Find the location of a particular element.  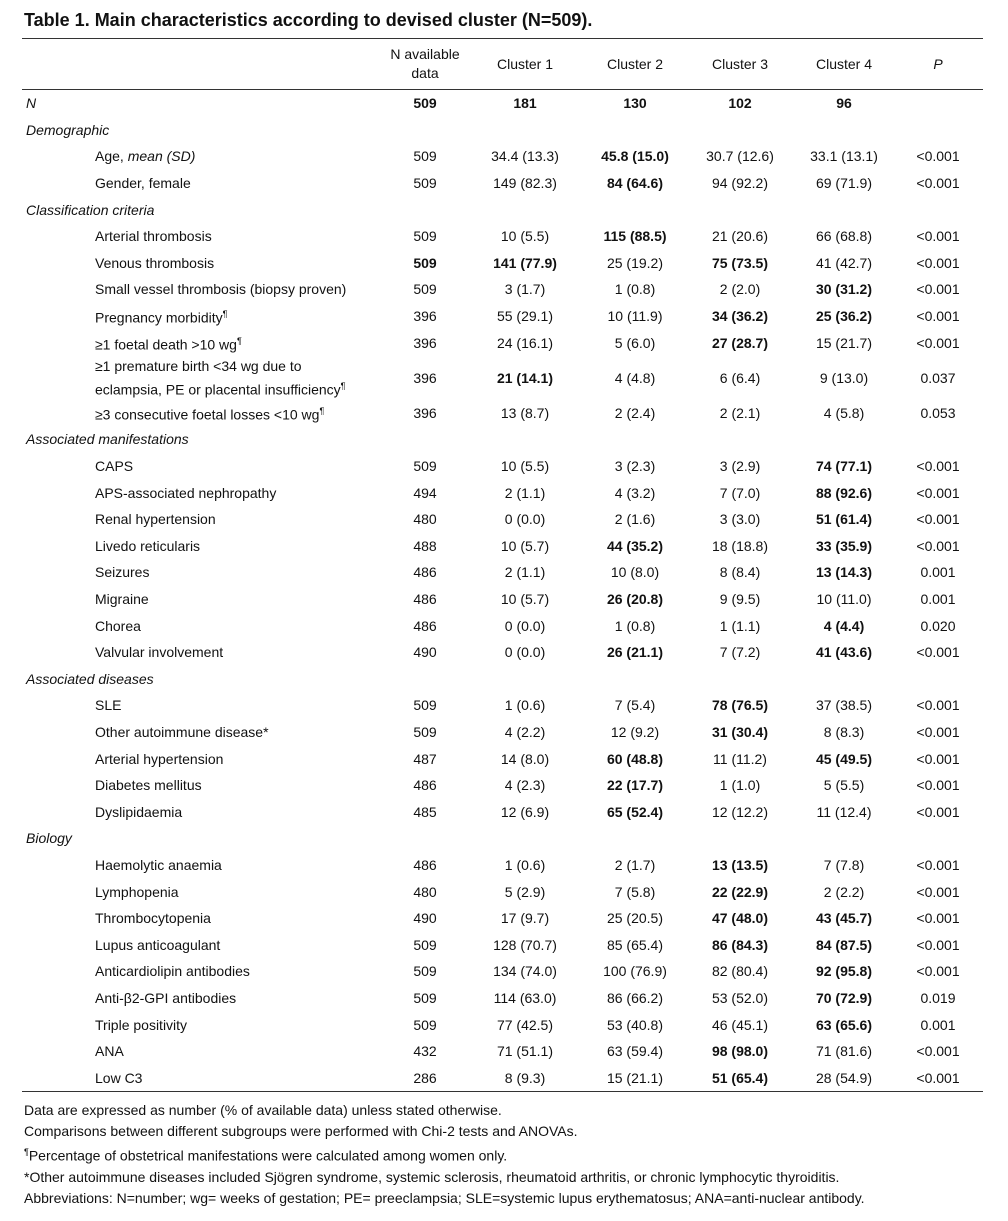

cell: 2 (1.6) is located at coordinates (635, 519).